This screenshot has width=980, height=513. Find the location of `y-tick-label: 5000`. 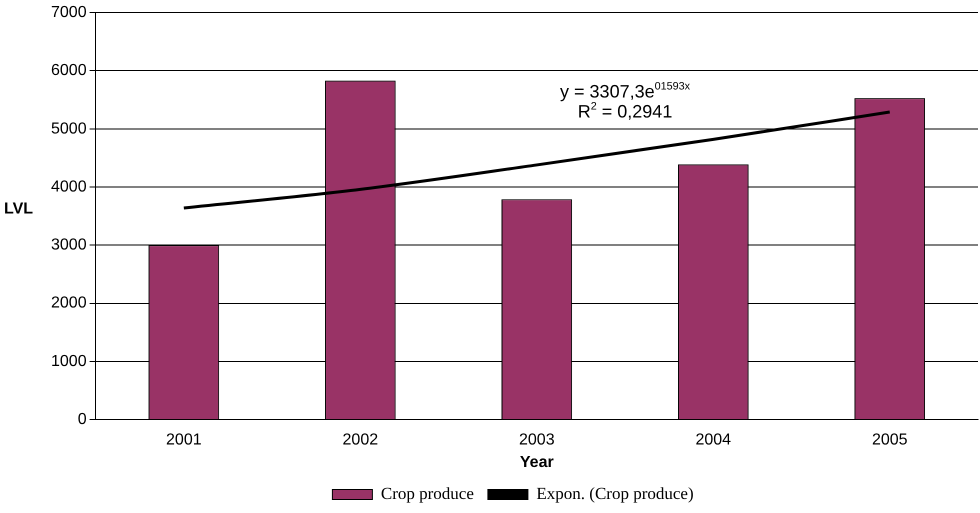

y-tick-label: 5000 is located at coordinates (69, 129).